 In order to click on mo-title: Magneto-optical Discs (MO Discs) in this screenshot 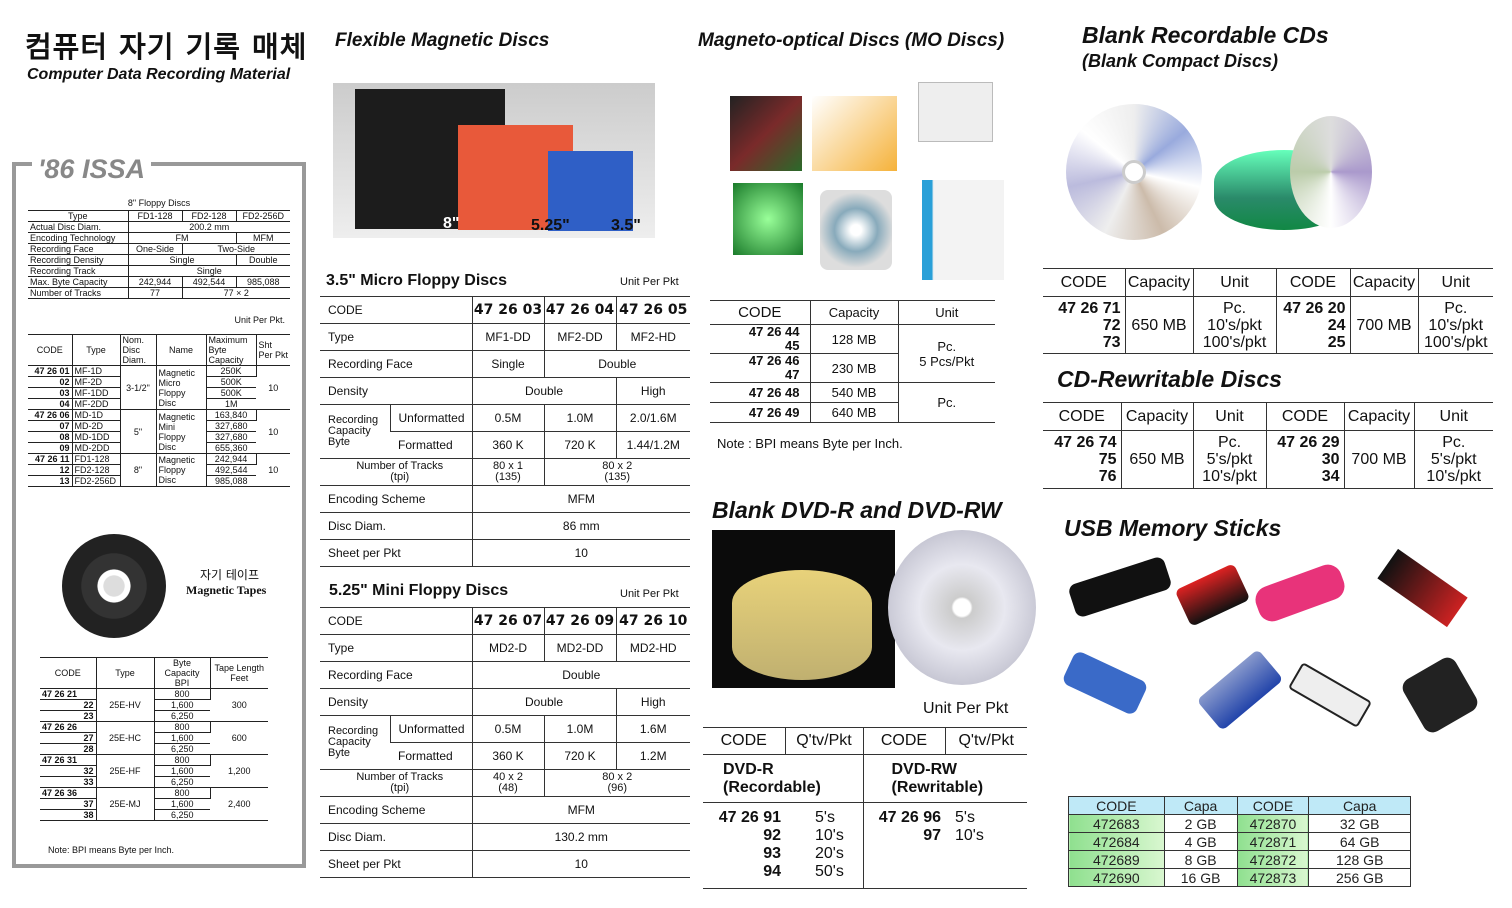, I will do `click(851, 40)`.